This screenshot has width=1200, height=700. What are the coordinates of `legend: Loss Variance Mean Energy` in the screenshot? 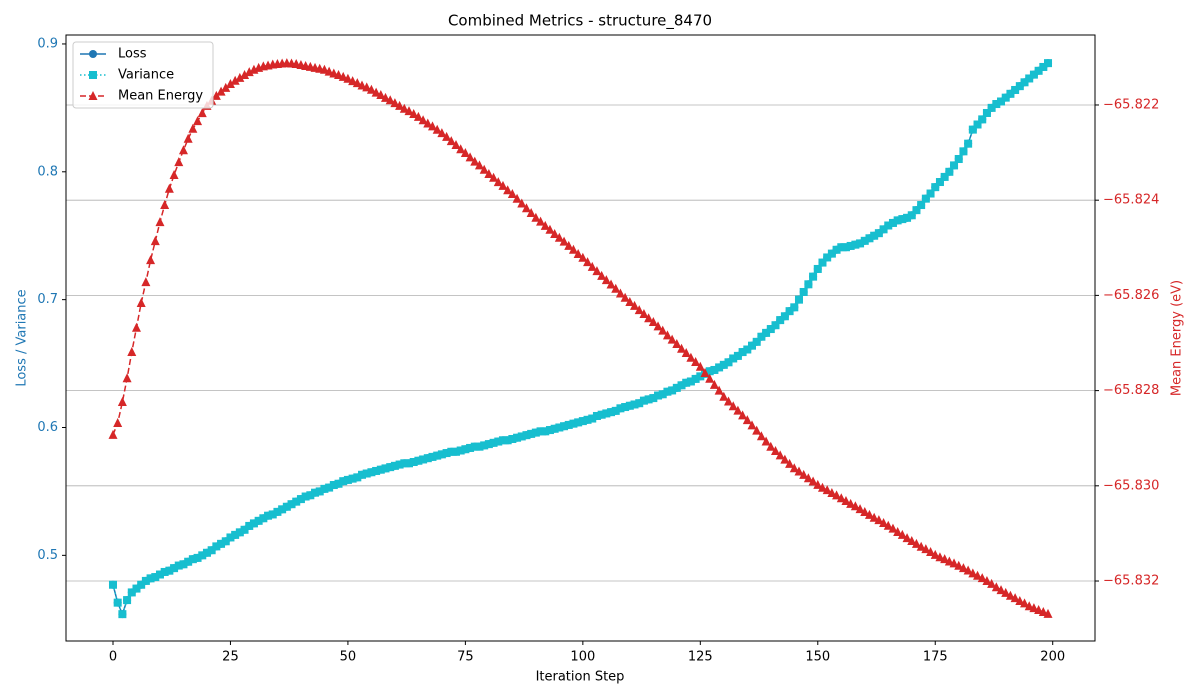 It's located at (143, 75).